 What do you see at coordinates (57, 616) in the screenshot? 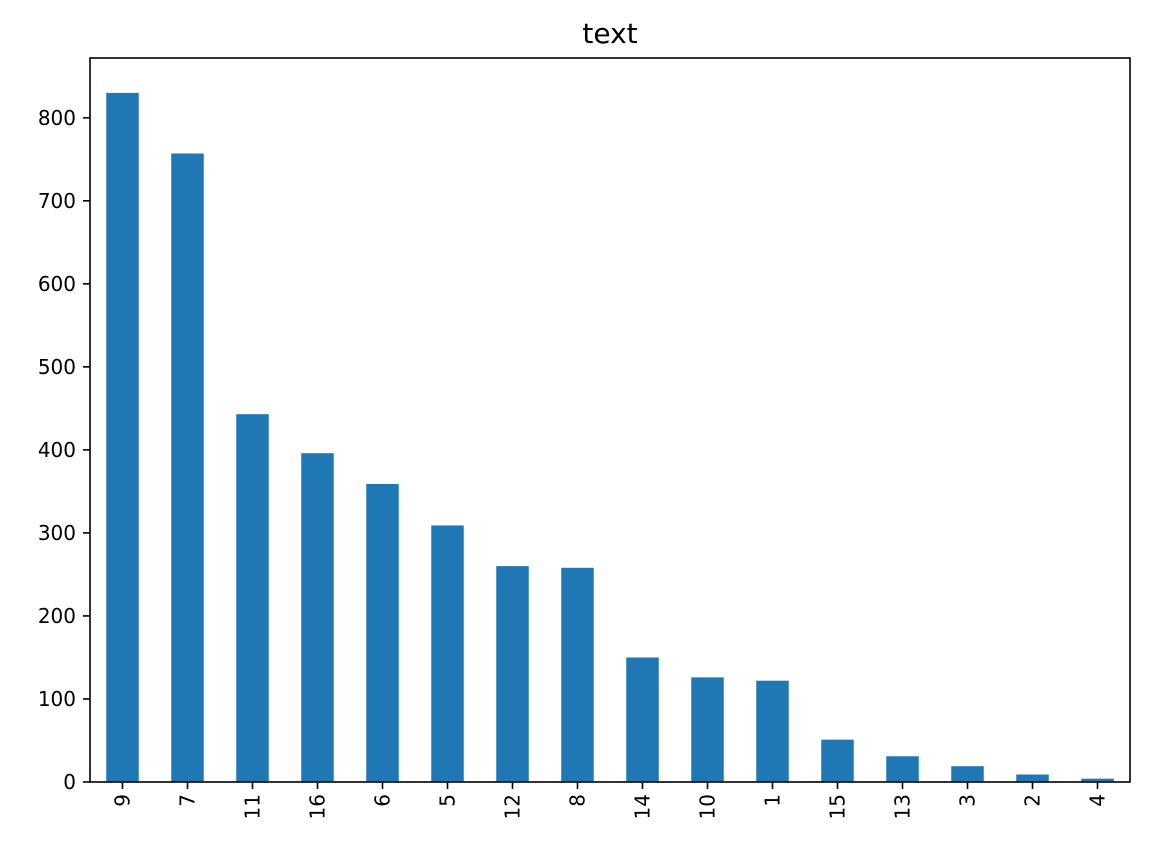
I see `y-tick-label: 200` at bounding box center [57, 616].